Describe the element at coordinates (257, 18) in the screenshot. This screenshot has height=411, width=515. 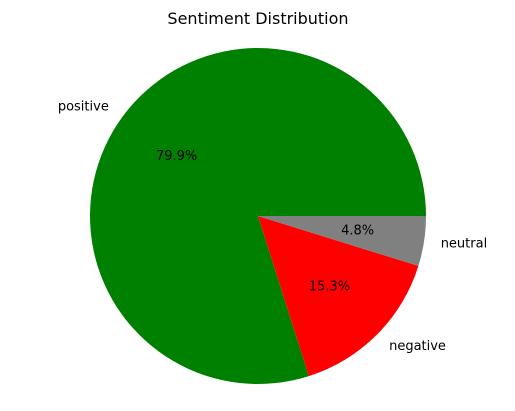
I see `chart-title: Sentiment Distribution` at that location.